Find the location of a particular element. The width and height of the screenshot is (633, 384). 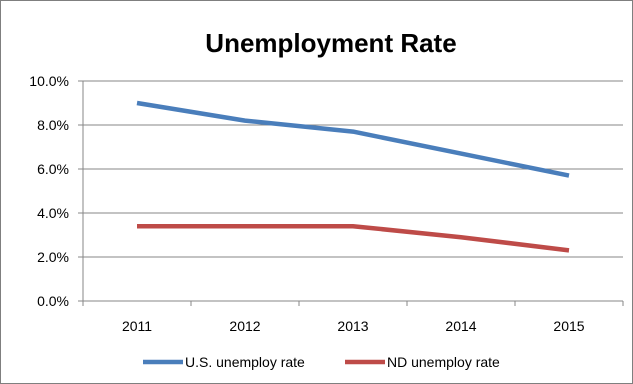

legend-label: ND unemploy rate is located at coordinates (443, 362).